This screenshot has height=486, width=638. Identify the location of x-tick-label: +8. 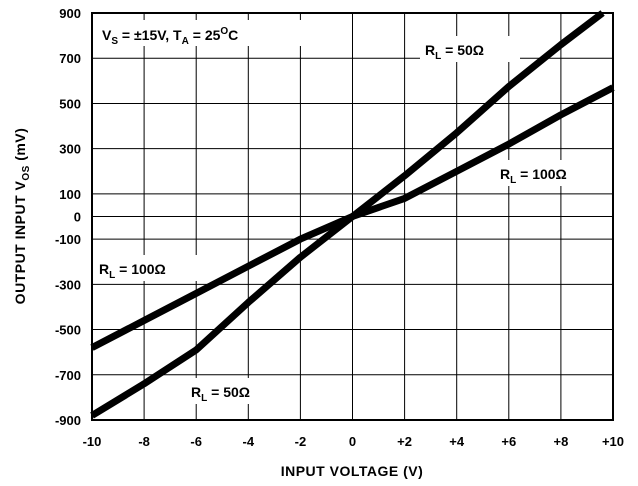
(560, 441).